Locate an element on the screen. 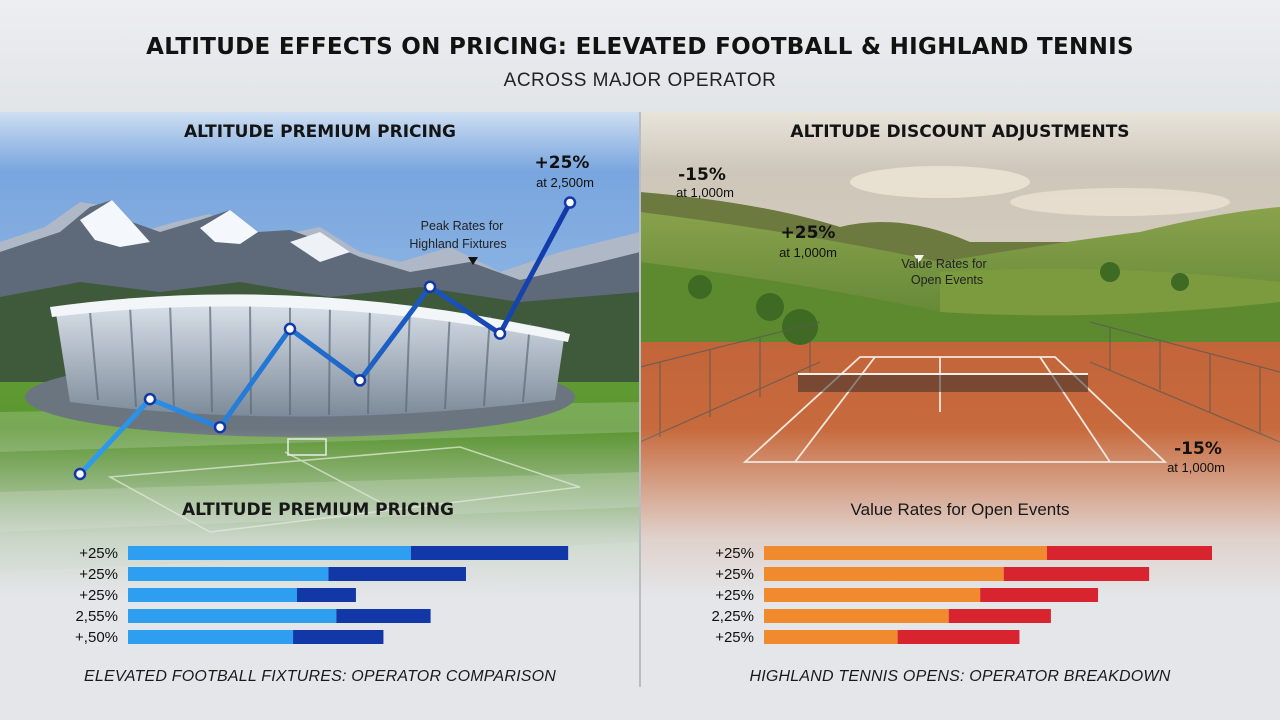 The height and width of the screenshot is (720, 1280). premium-callout-line1: Peak Rates for is located at coordinates (462, 226).